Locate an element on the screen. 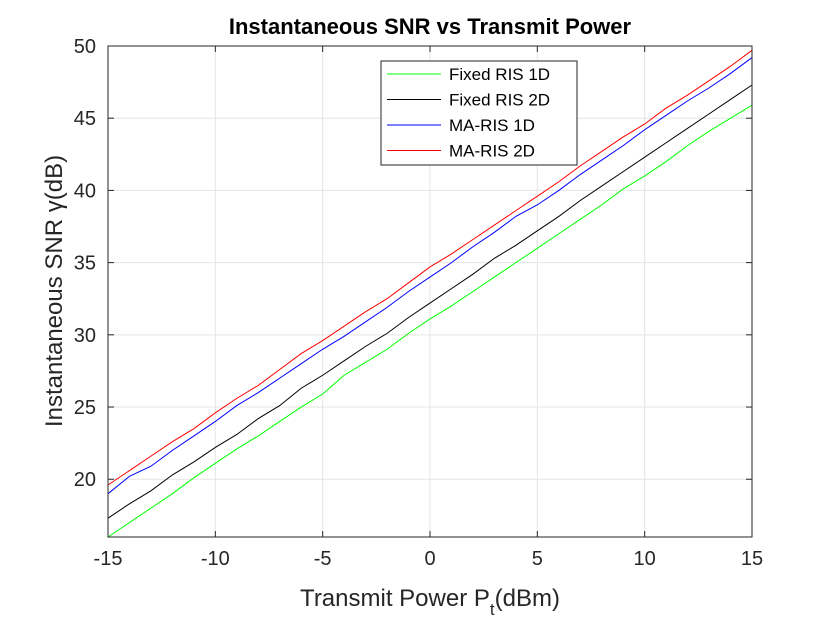  chart-title: Instantaneous SNR vs Transmit Power is located at coordinates (430, 26).